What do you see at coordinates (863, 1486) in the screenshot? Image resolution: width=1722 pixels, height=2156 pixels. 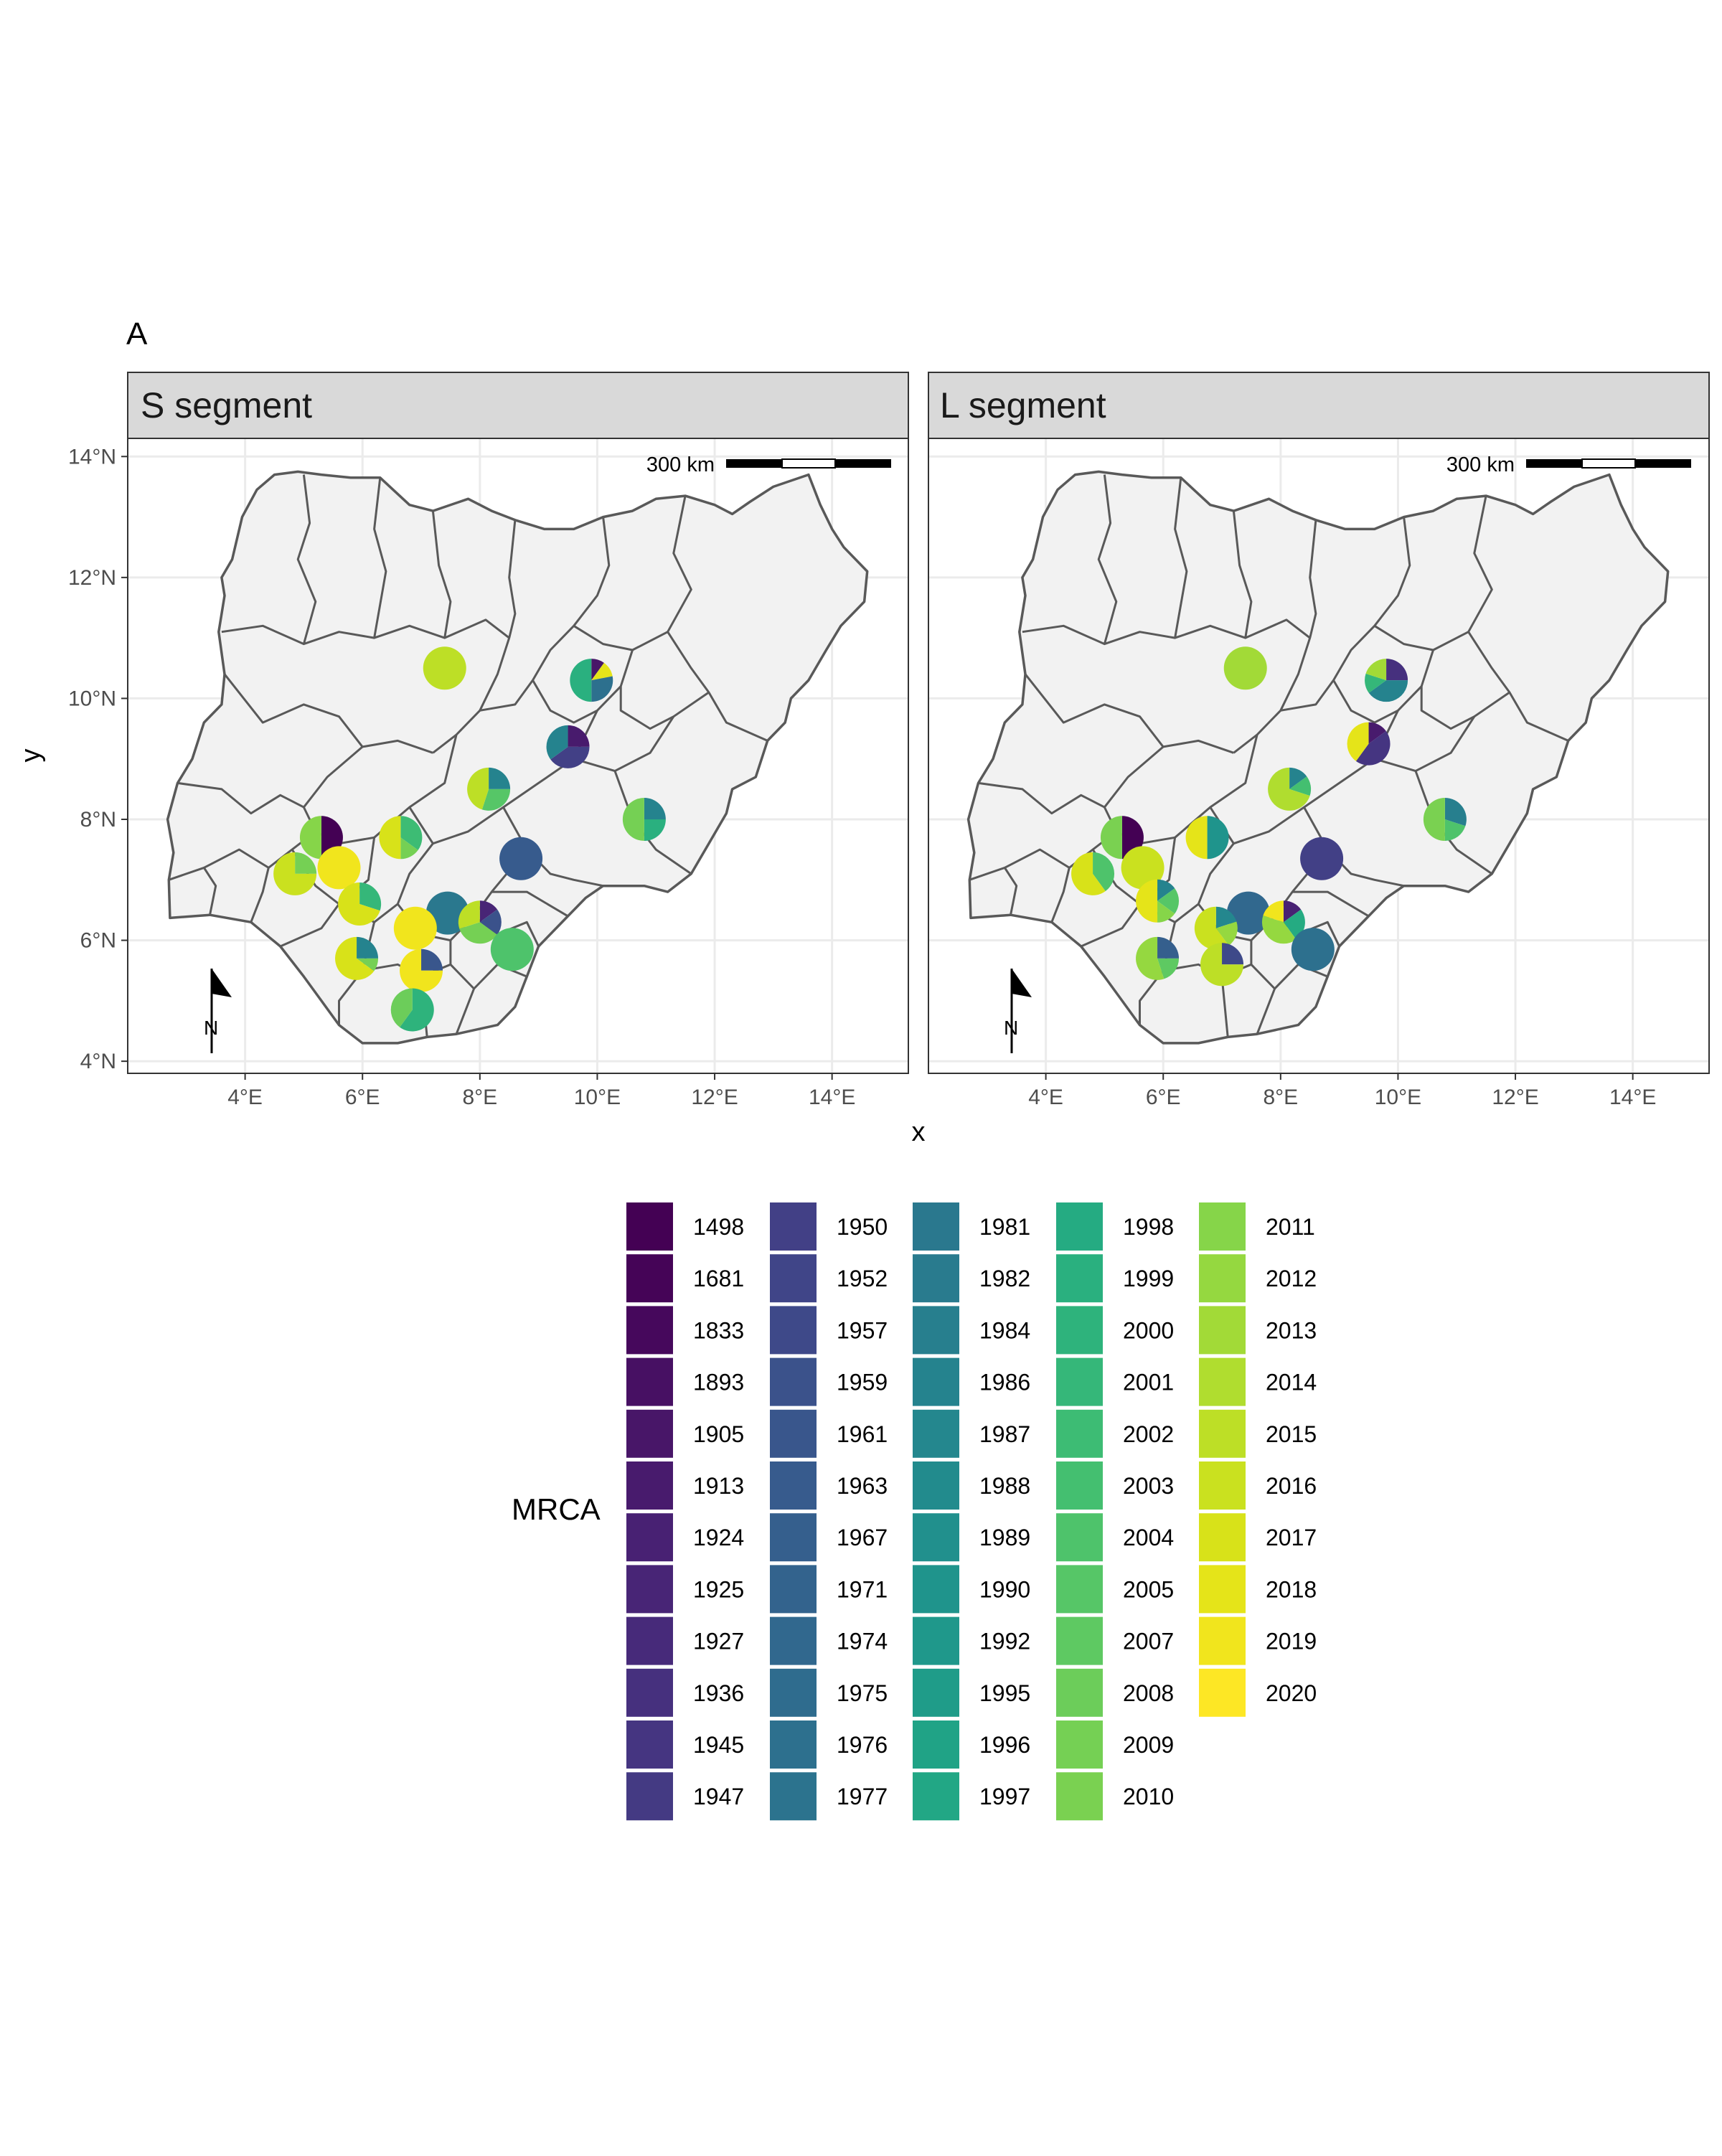 I see `legend-label: 1963` at bounding box center [863, 1486].